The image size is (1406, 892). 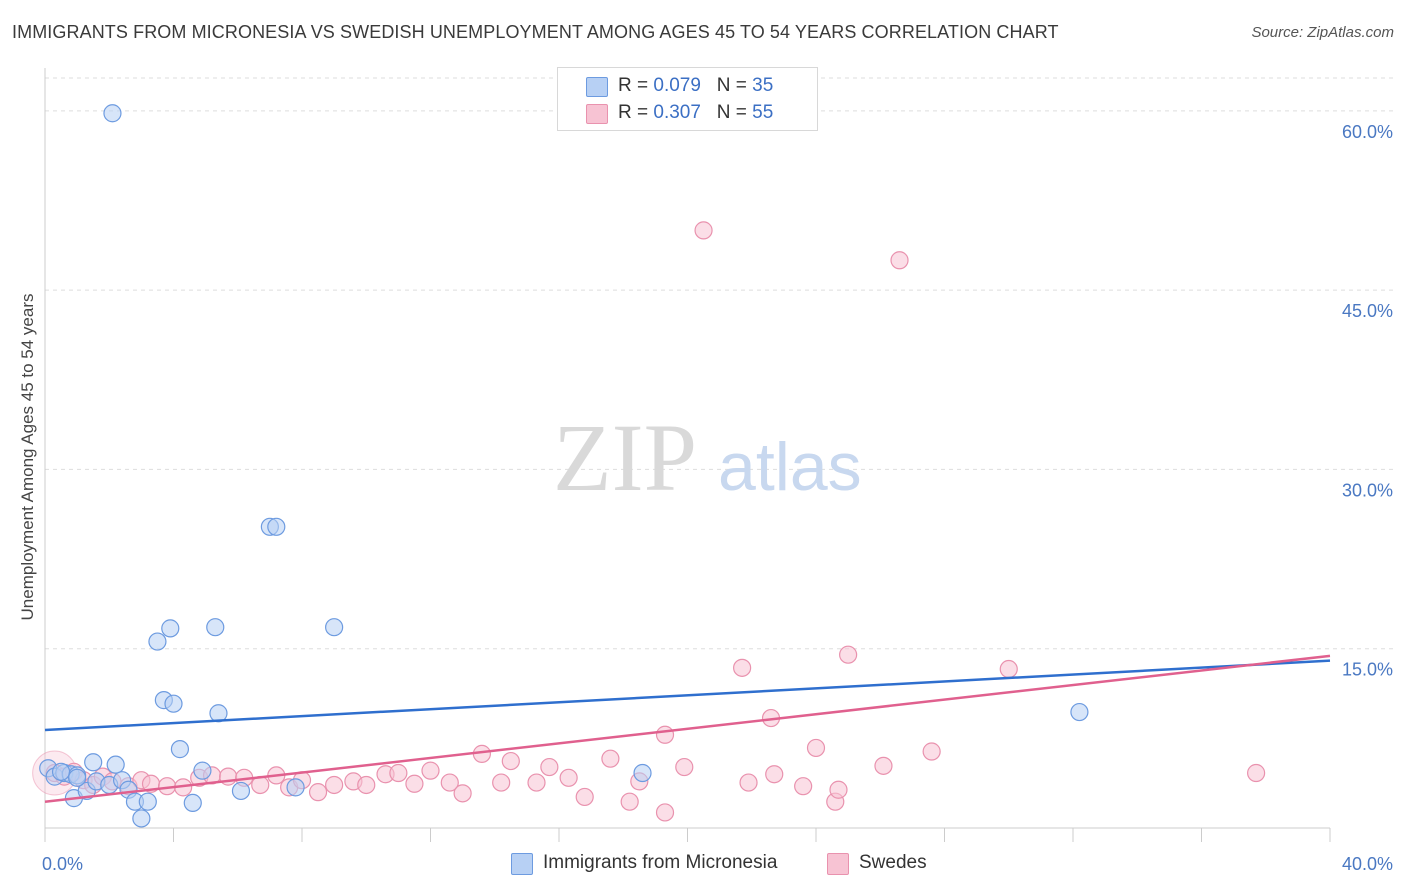 I want to click on bottom-legend-swatch-swedes, so click(x=838, y=864).